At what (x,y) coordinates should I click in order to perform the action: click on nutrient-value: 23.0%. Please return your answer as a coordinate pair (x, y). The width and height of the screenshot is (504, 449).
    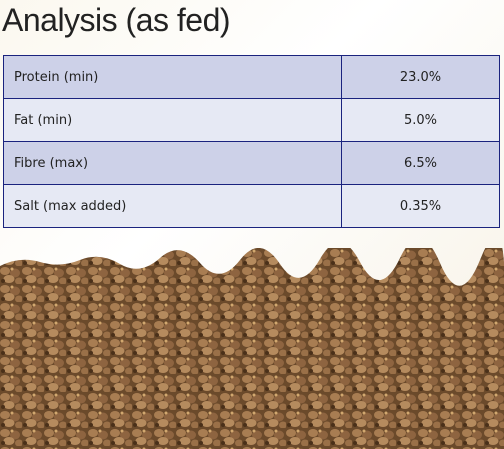
    Looking at the image, I should click on (420, 77).